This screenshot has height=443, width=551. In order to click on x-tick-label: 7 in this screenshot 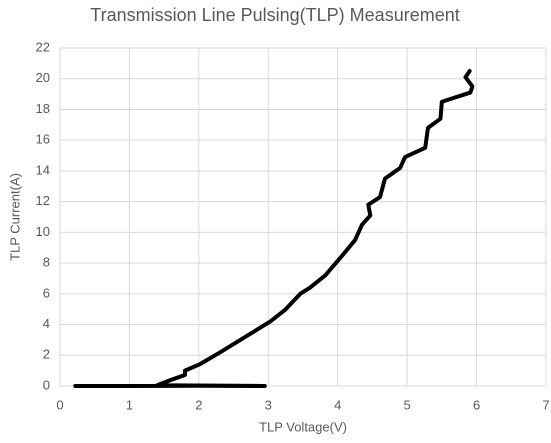, I will do `click(545, 404)`.